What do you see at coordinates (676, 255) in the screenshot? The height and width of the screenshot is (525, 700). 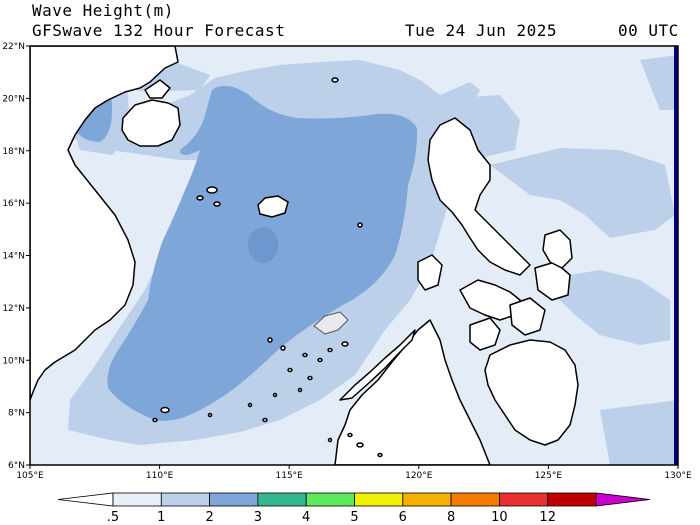 I see `east-edge-band` at bounding box center [676, 255].